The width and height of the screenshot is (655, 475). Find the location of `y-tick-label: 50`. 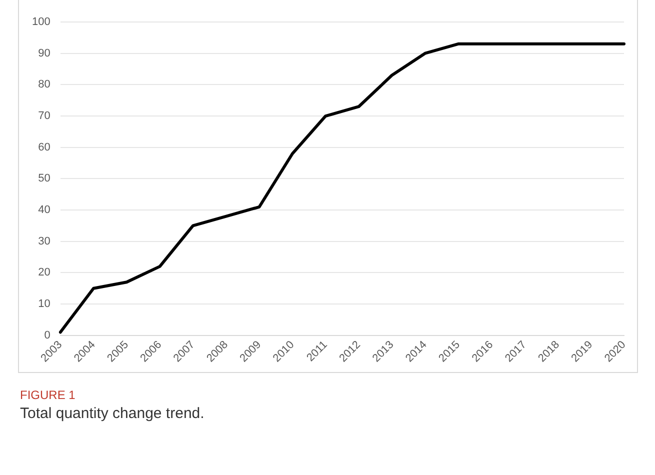

y-tick-label: 50 is located at coordinates (44, 178).